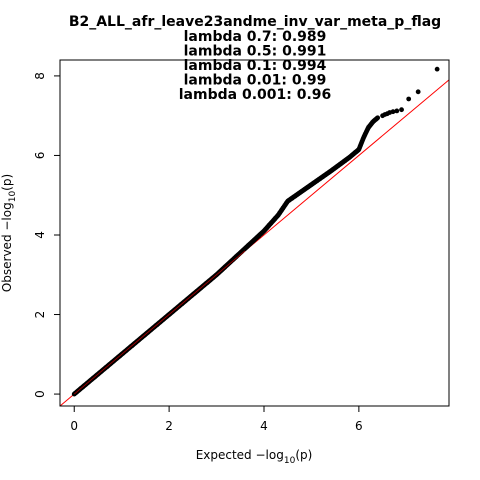 The image size is (480, 480). Describe the element at coordinates (290, 461) in the screenshot. I see `x-axis-label-sub: 10` at that location.